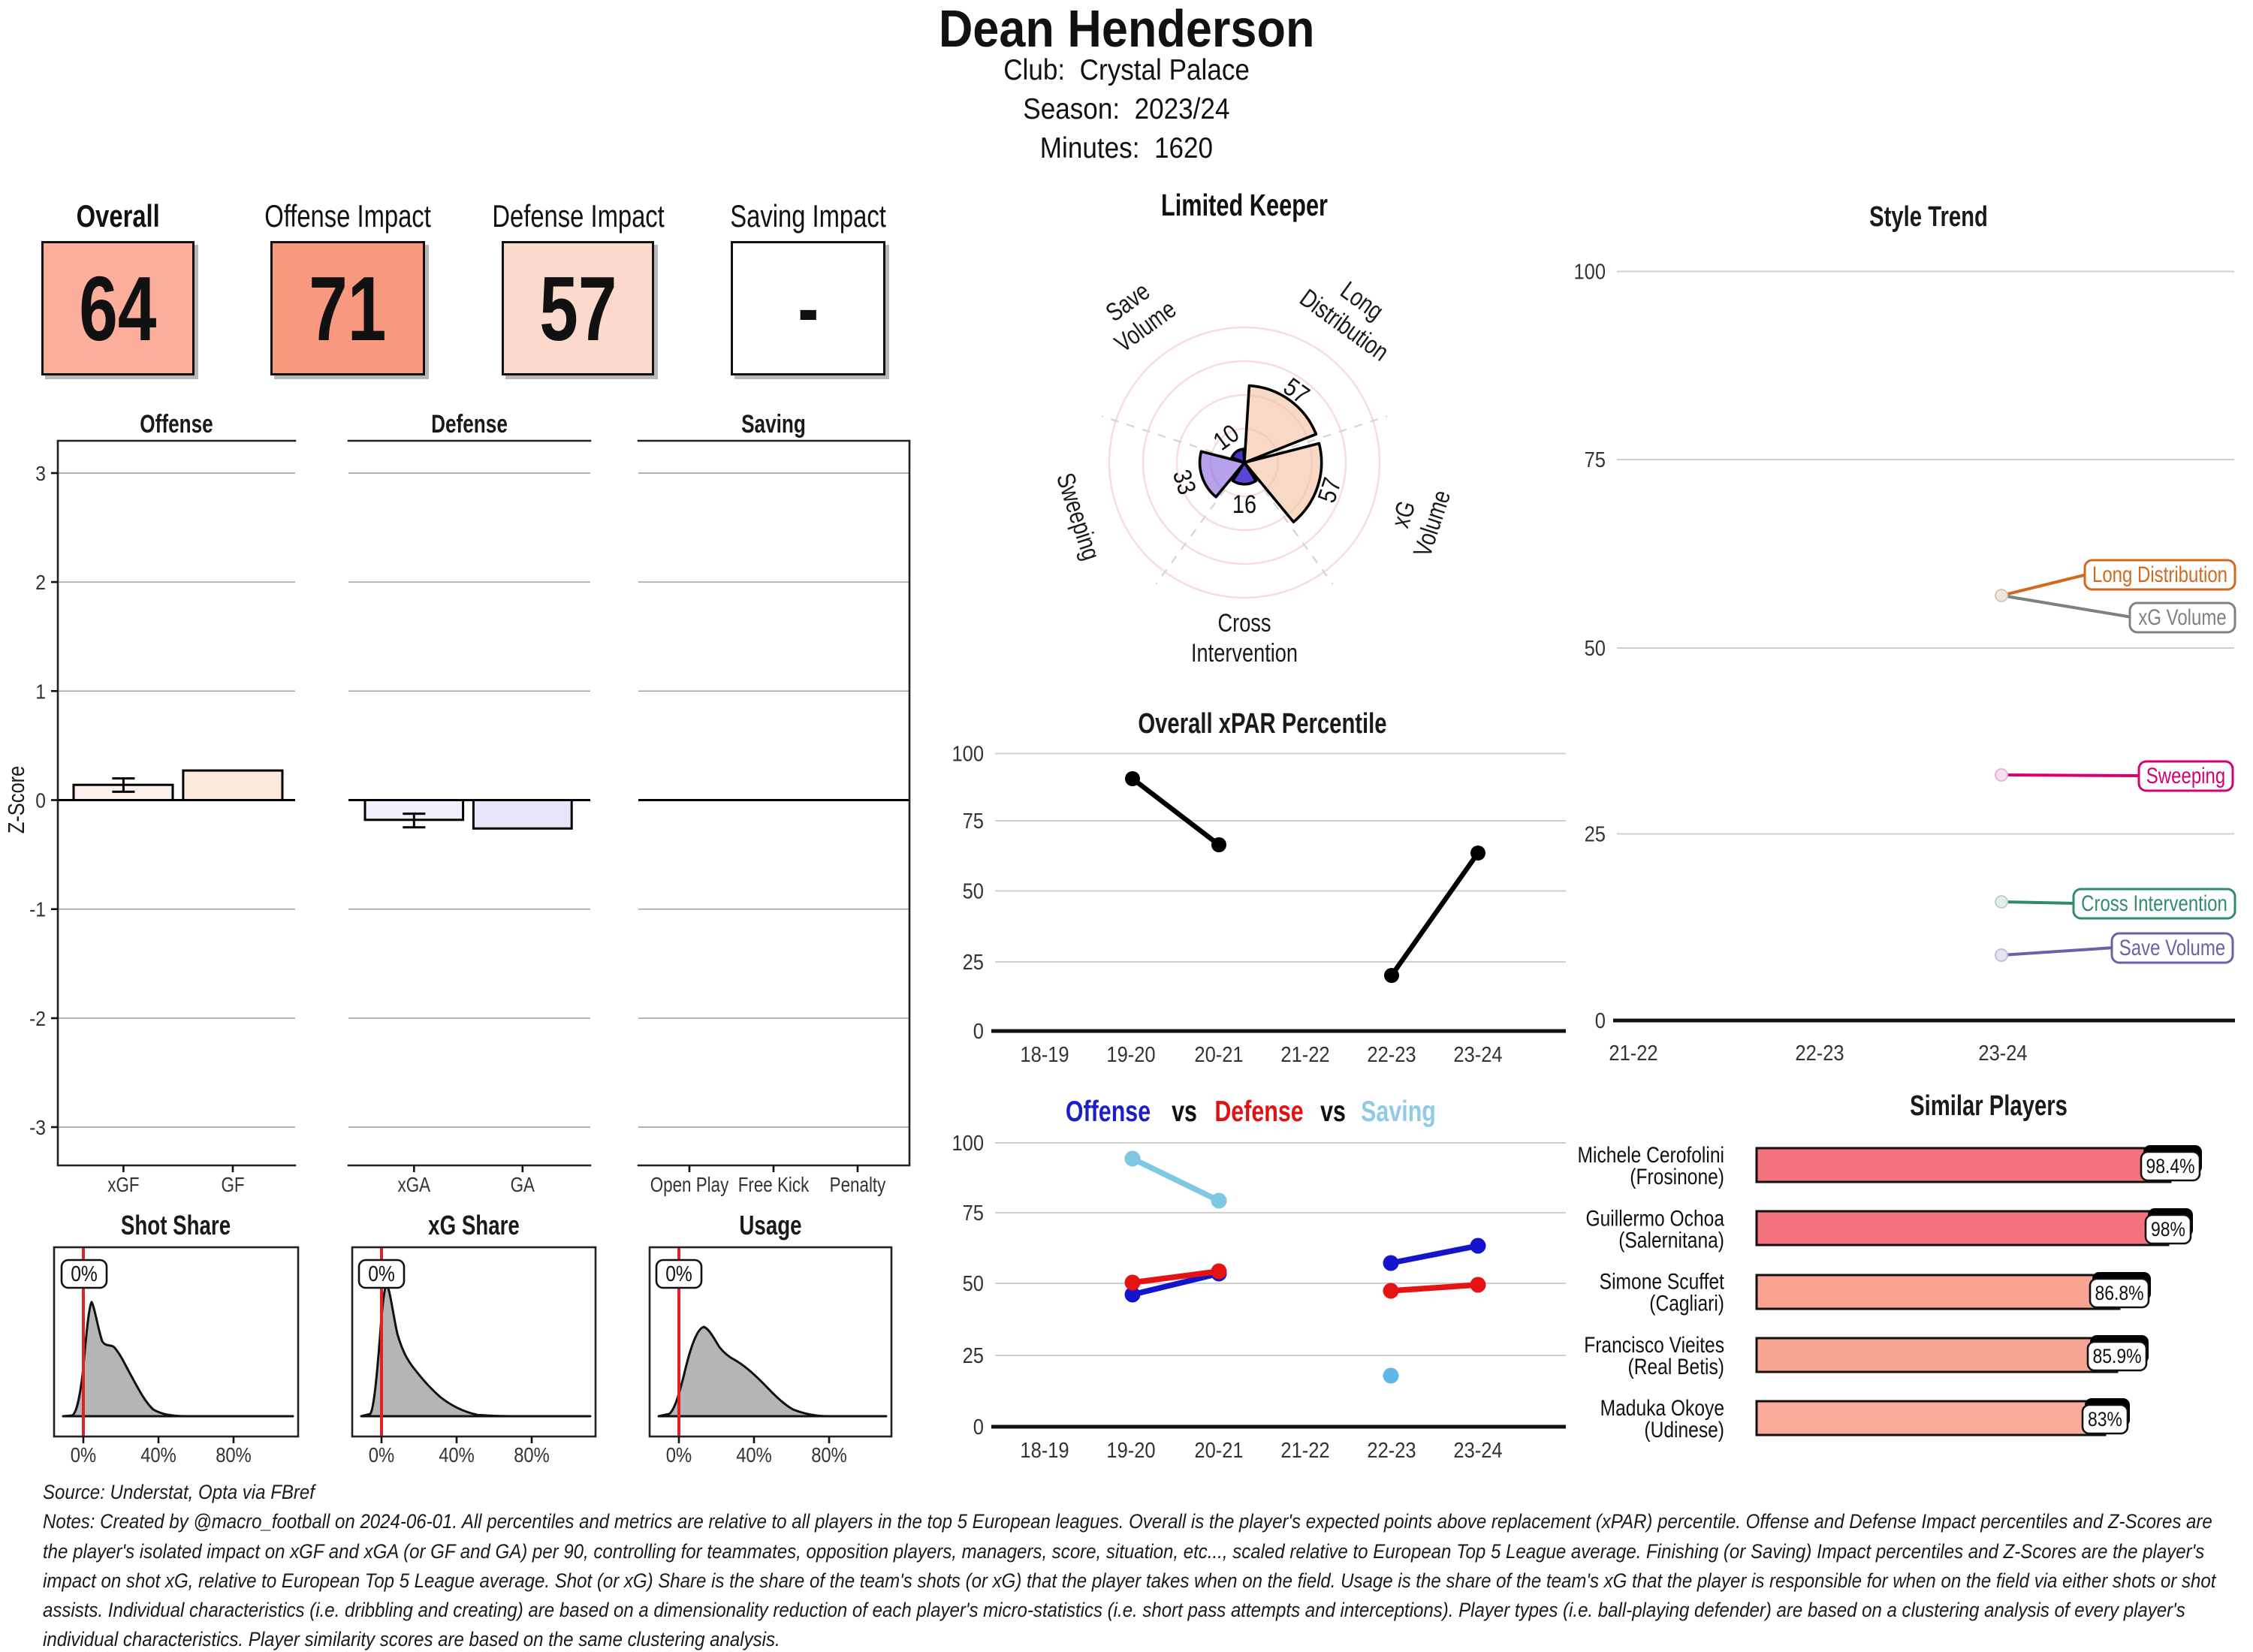  Describe the element at coordinates (2172, 947) in the screenshot. I see `svg-text: Save Volume` at that location.